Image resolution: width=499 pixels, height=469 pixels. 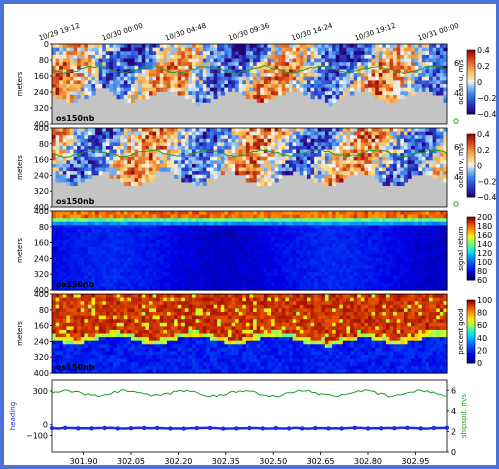 What do you see at coordinates (464, 416) in the screenshot?
I see `shipspd-label: shipspd, m/s` at bounding box center [464, 416].